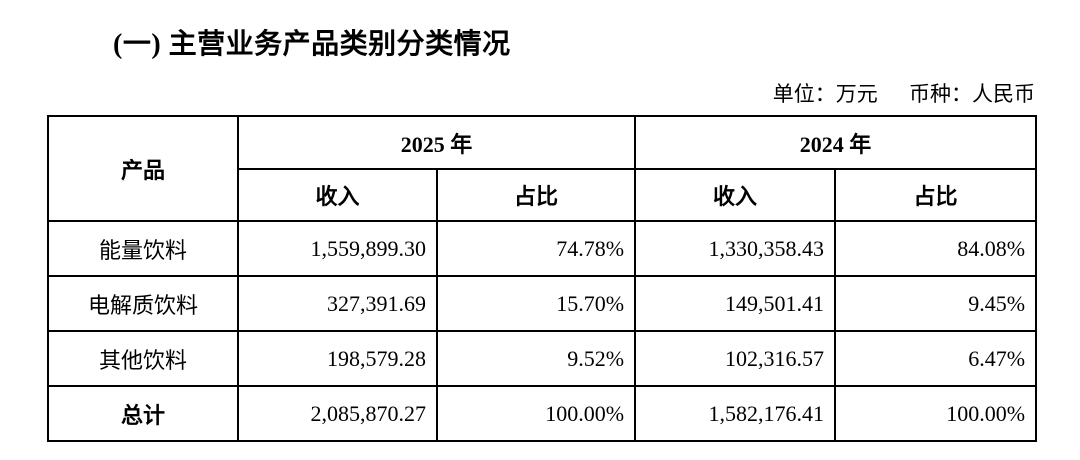  I want to click on table-row: 其他饮料 198,579.28 9.52% 102,316.57 6.47%, so click(542, 358).